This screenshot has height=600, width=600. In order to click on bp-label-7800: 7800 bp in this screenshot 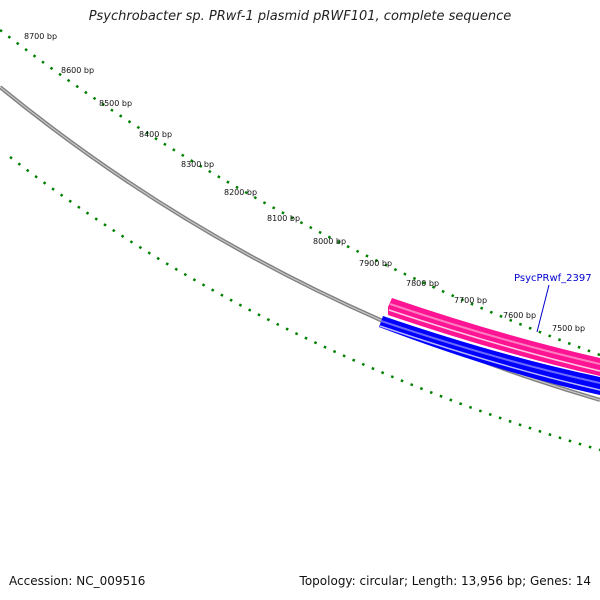, I will do `click(422, 283)`.